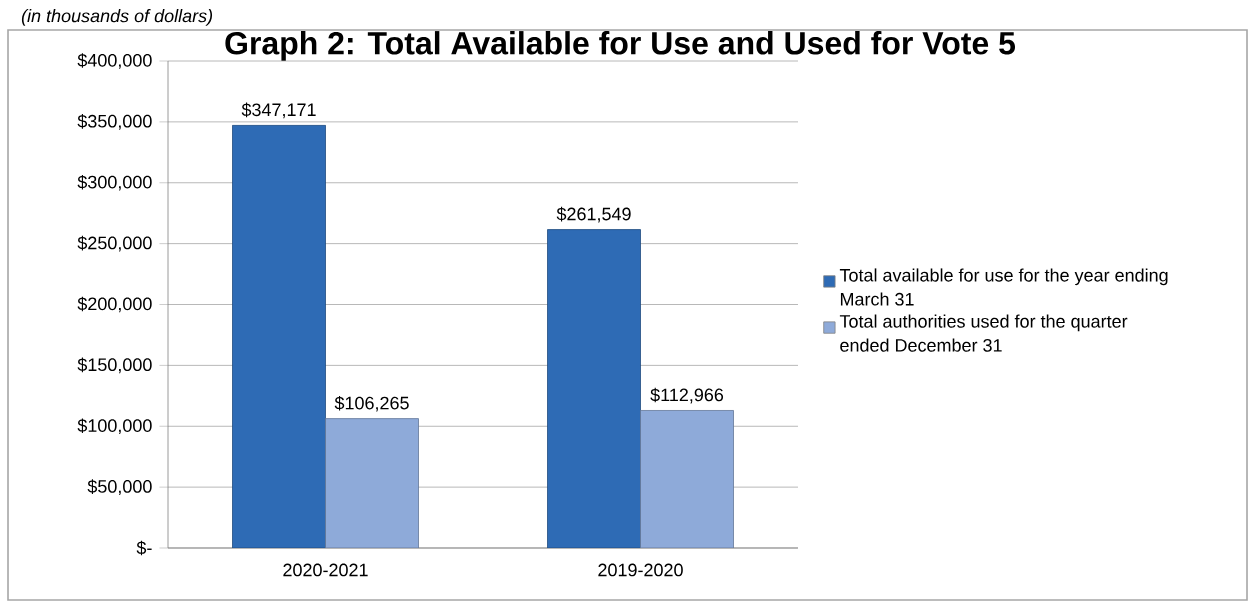  Describe the element at coordinates (1003, 287) in the screenshot. I see `legend-label: Total available for use for the year ending March 31` at that location.